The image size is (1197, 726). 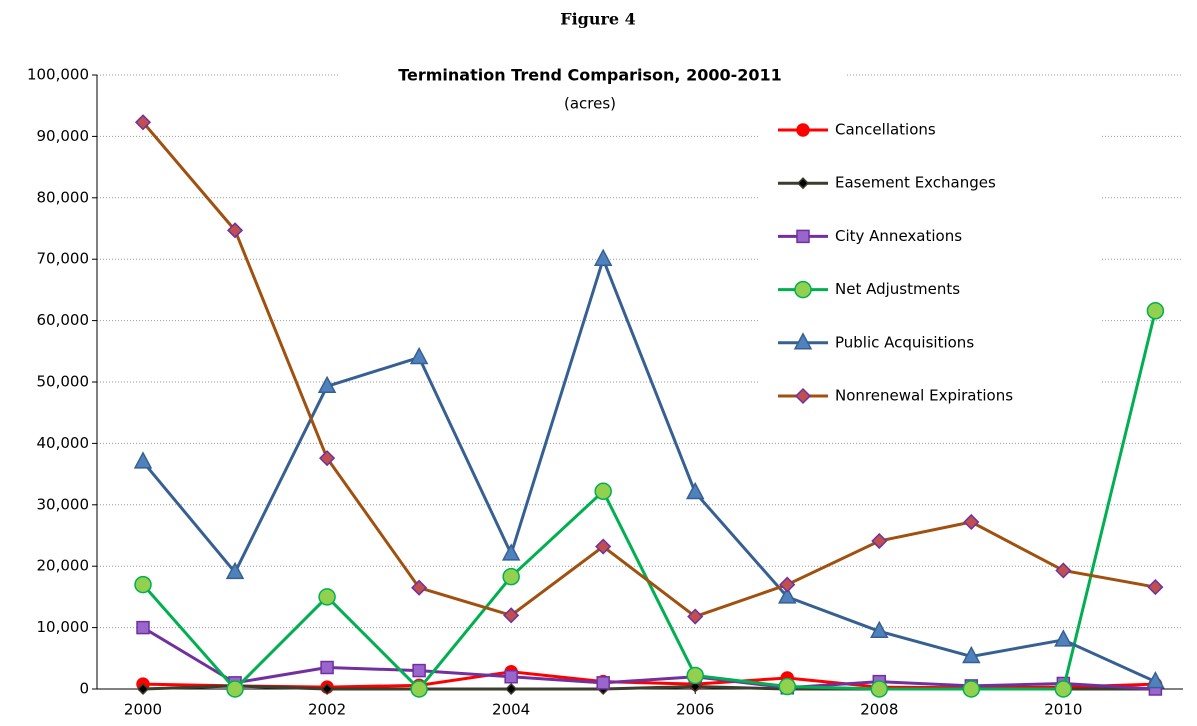 What do you see at coordinates (590, 104) in the screenshot?
I see `chart-subtitle: (acres)` at bounding box center [590, 104].